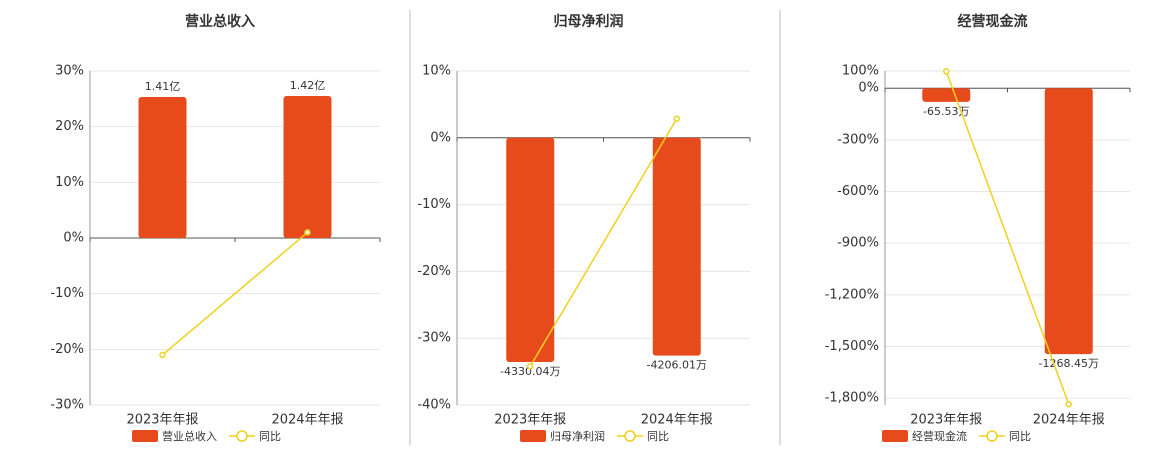 This screenshot has width=1160, height=450. Describe the element at coordinates (852, 398) in the screenshot. I see `y-tick-label: -1,800%` at that location.